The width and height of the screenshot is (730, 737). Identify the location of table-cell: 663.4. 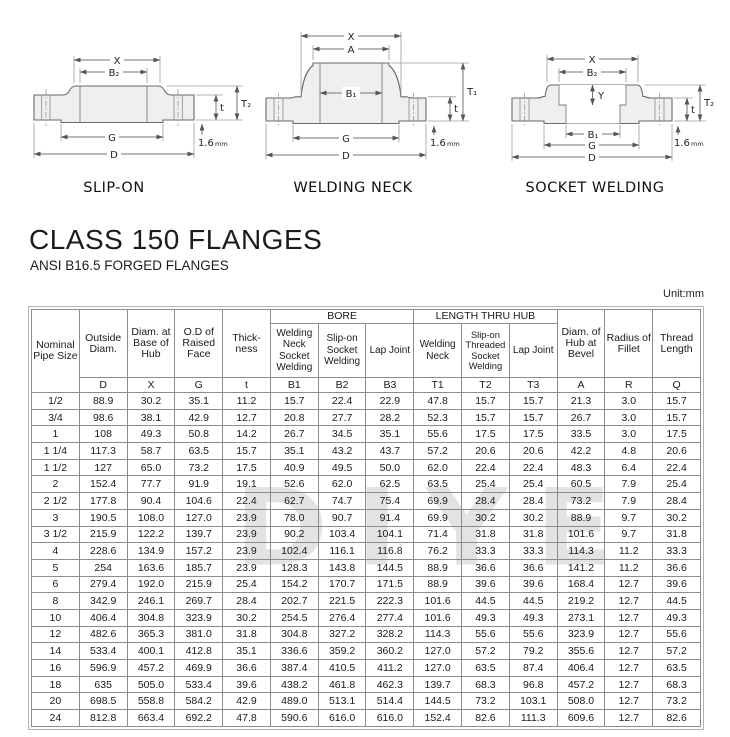
(151, 718).